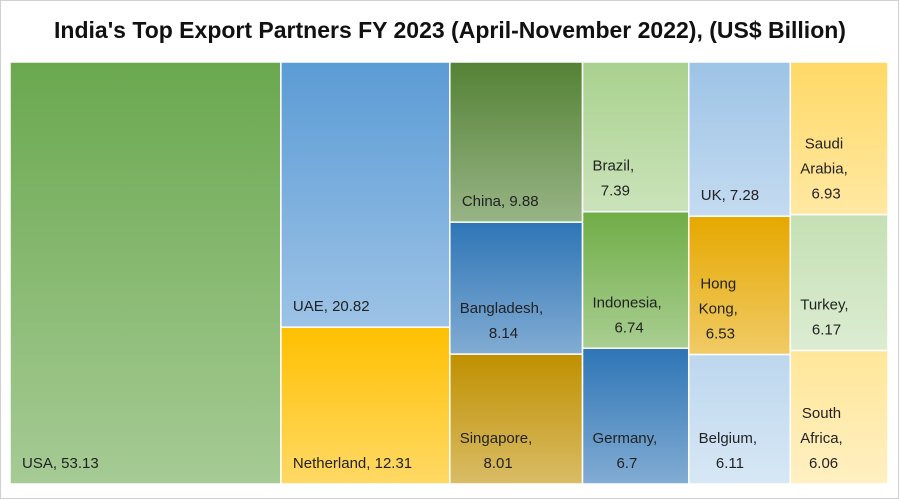 Image resolution: width=900 pixels, height=500 pixels. Describe the element at coordinates (504, 321) in the screenshot. I see `cell-label: Bangladesh, 8.14` at that location.